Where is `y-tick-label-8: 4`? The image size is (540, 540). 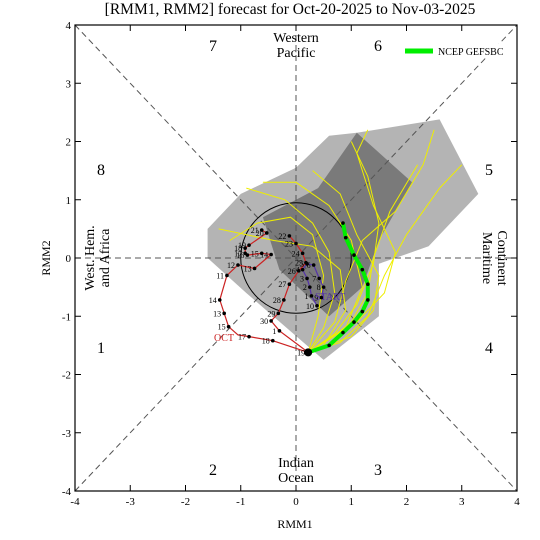 y-tick-label-8: 4 is located at coordinates (69, 26).